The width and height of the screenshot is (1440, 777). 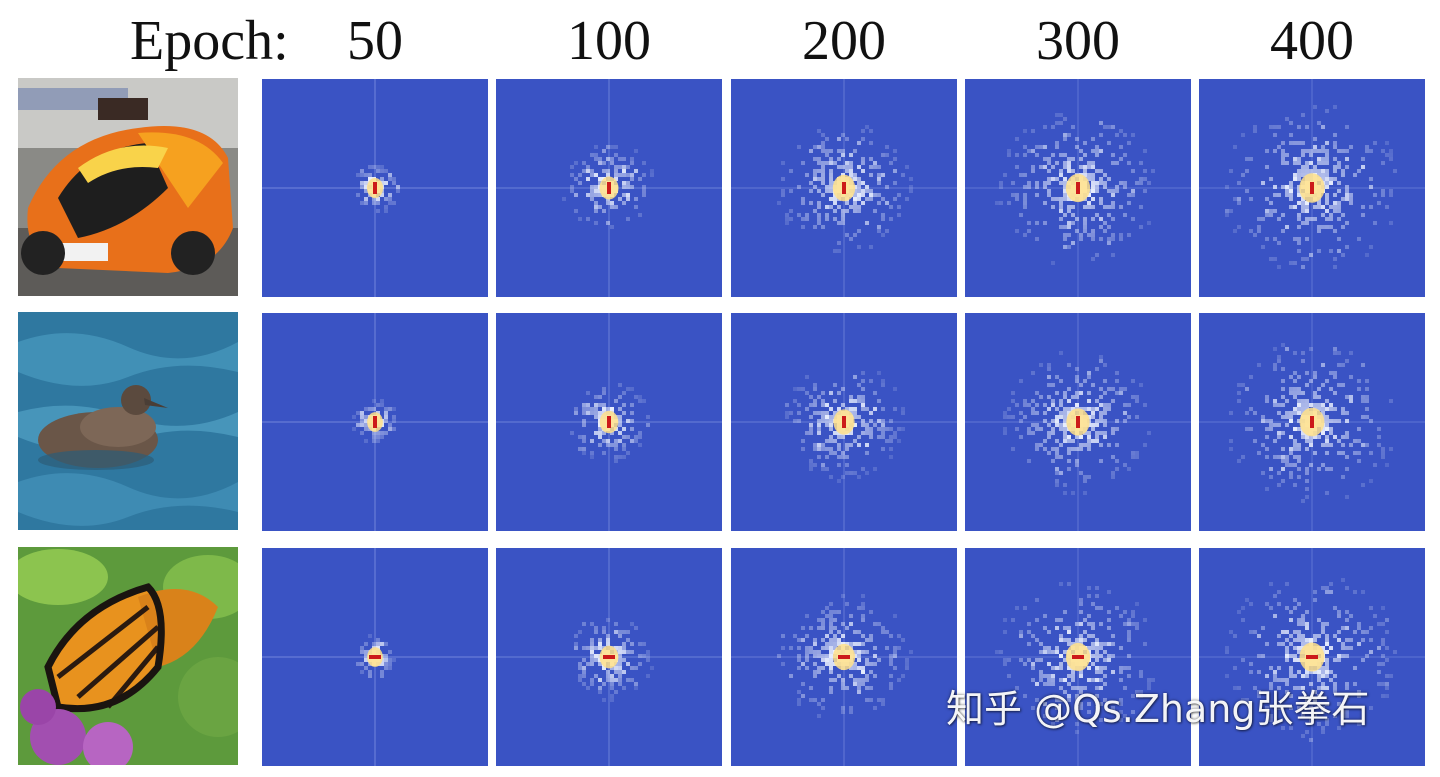 What do you see at coordinates (844, 41) in the screenshot?
I see `epoch-200-label: 200` at bounding box center [844, 41].